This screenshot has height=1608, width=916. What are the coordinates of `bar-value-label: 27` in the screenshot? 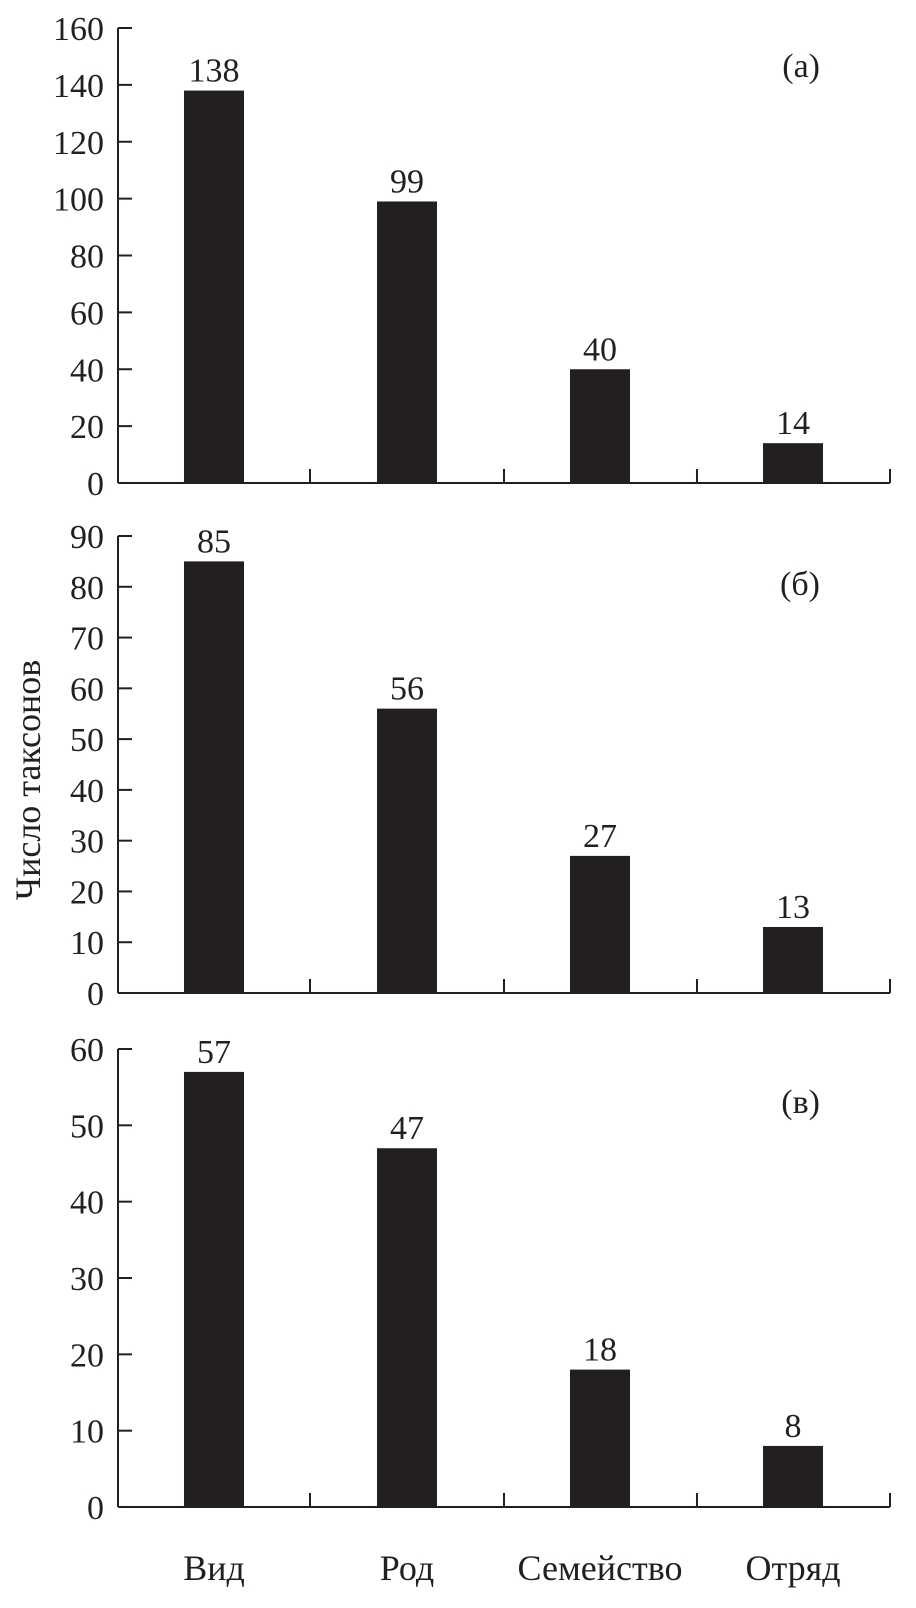 It's located at (600, 836).